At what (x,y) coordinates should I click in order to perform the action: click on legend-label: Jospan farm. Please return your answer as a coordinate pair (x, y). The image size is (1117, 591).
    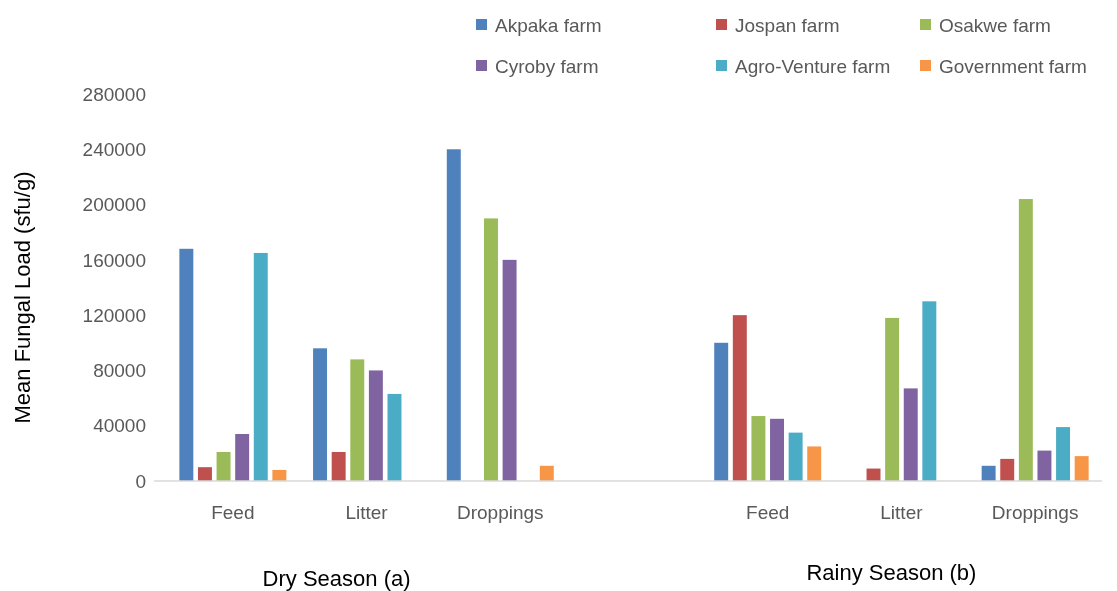
    Looking at the image, I should click on (787, 25).